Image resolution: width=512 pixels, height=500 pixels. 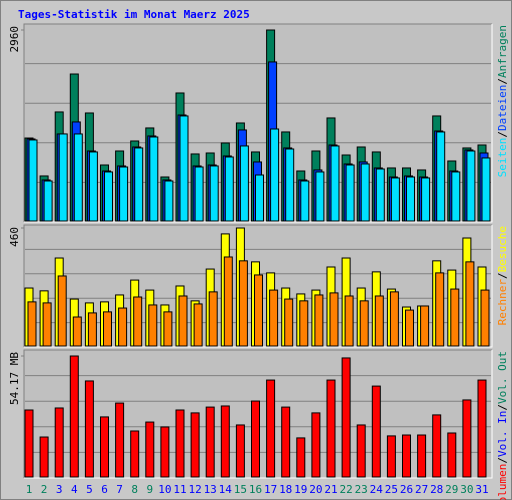 What do you see at coordinates (59, 489) in the screenshot?
I see `x-tick-label: 3` at bounding box center [59, 489].